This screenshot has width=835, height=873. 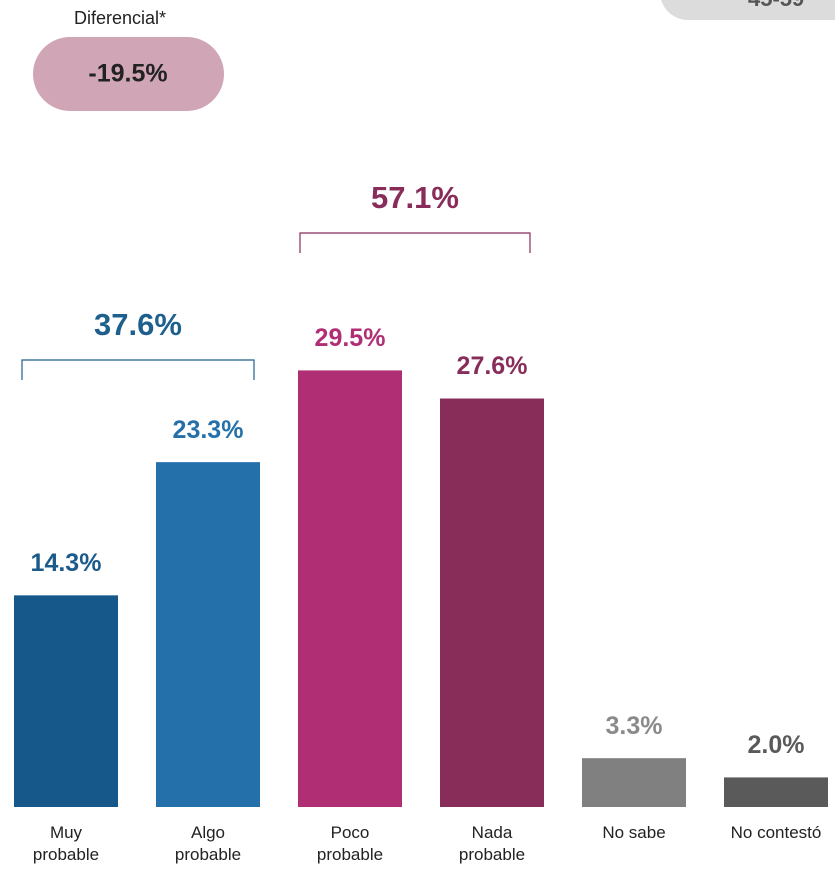 I want to click on corner-badge-bg, so click(x=748, y=10).